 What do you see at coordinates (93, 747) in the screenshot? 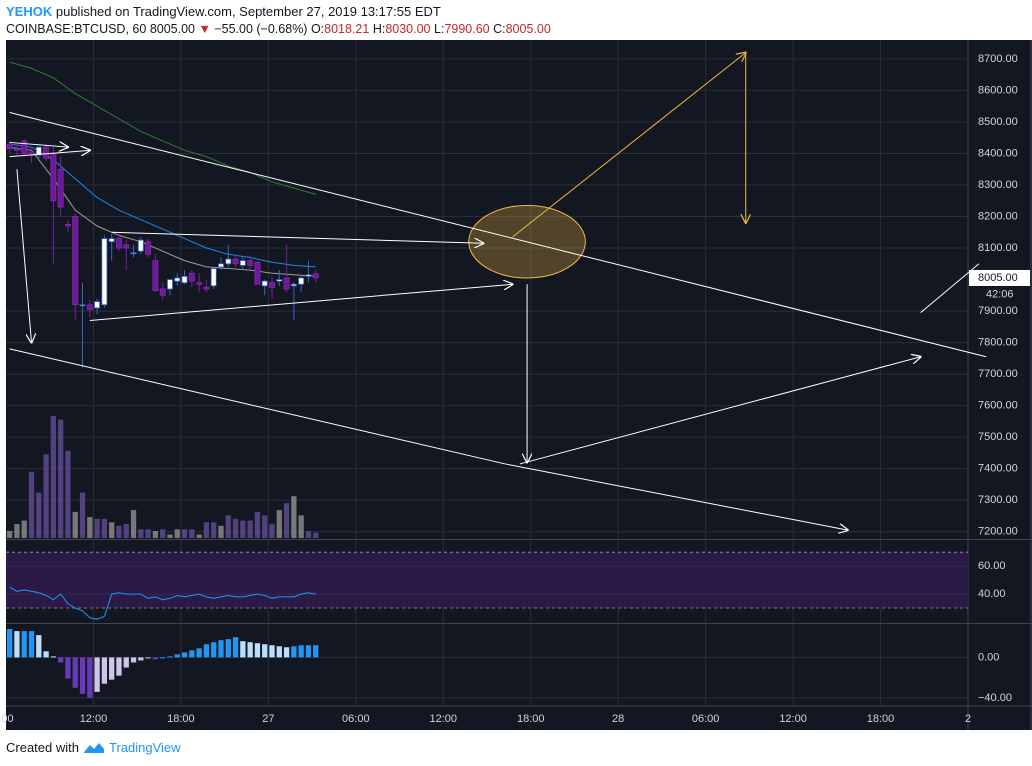
I see `tradingview-logo-icon` at bounding box center [93, 747].